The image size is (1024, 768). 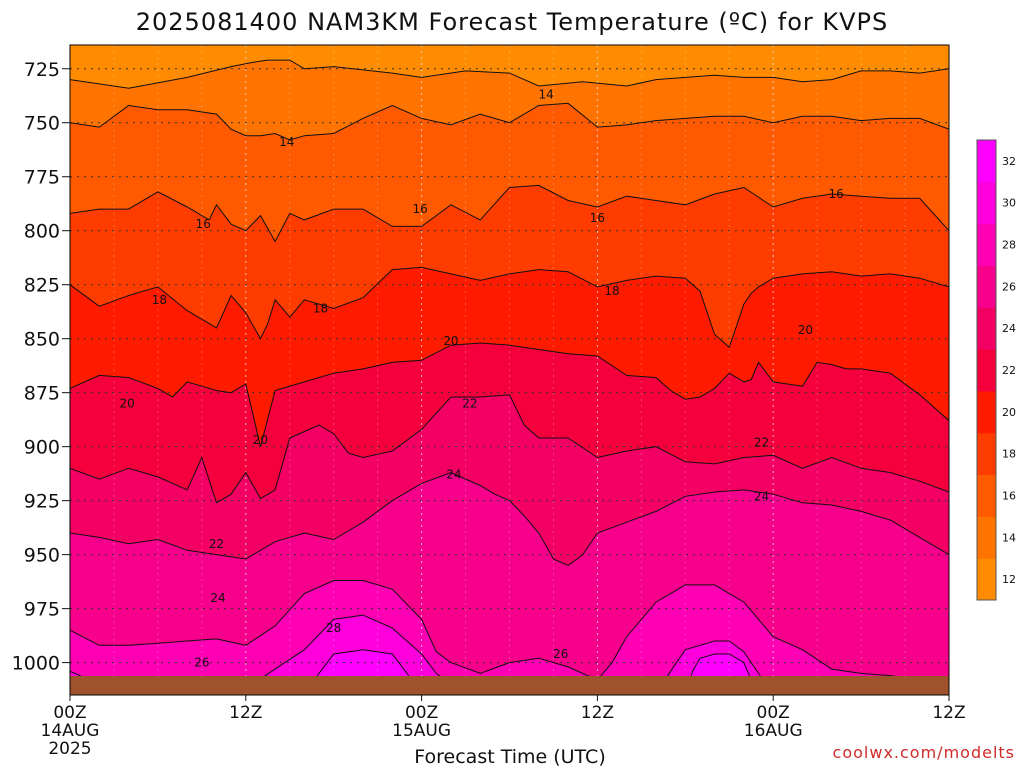 I want to click on y-tick-label: 875, so click(x=42, y=394).